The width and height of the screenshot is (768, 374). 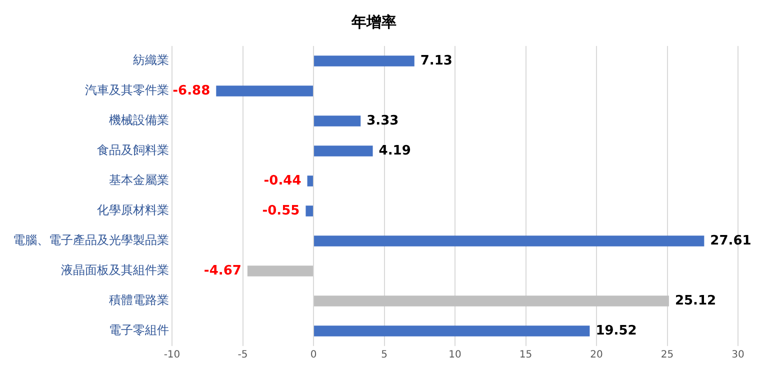 What do you see at coordinates (667, 355) in the screenshot?
I see `x-tick-label: 25` at bounding box center [667, 355].